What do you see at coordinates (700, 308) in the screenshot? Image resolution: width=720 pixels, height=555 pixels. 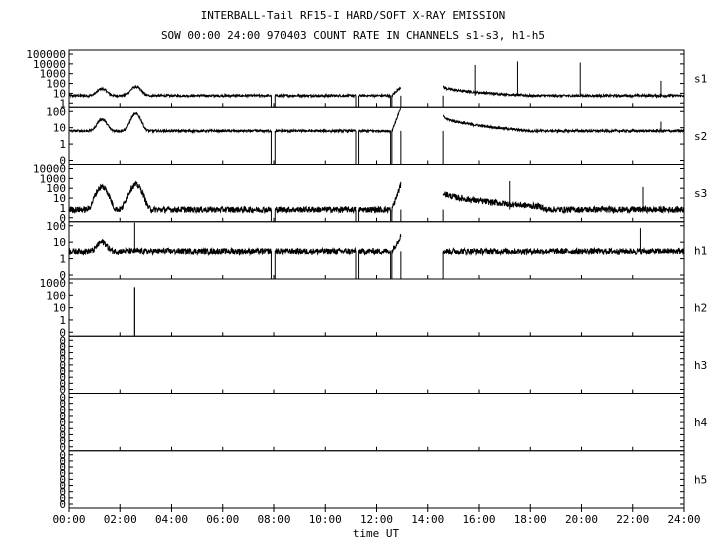 I see `channel-label-h2: h2` at bounding box center [700, 308].